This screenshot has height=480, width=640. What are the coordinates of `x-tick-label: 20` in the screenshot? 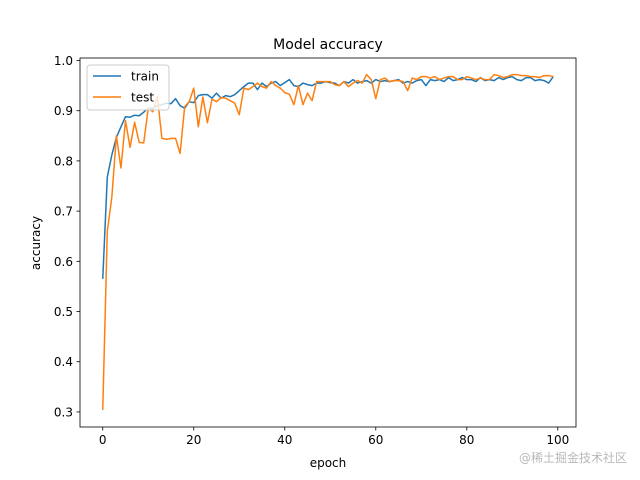 It's located at (193, 440).